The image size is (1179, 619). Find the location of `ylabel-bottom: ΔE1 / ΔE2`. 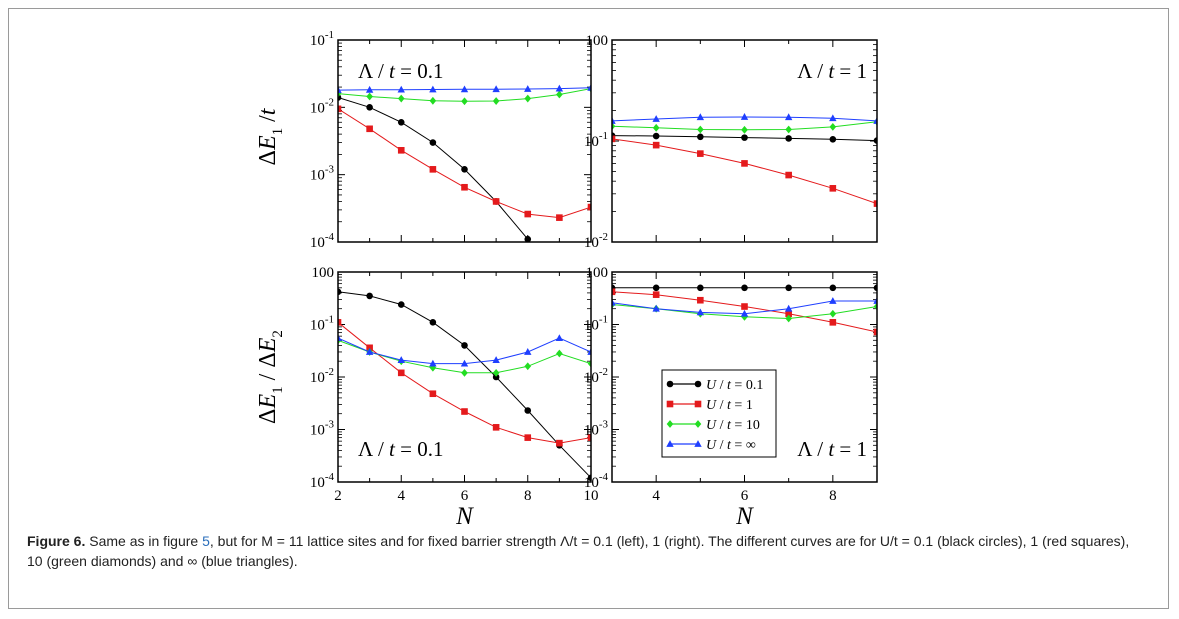

ylabel-bottom: ΔE1 / ΔE2 is located at coordinates (270, 377).